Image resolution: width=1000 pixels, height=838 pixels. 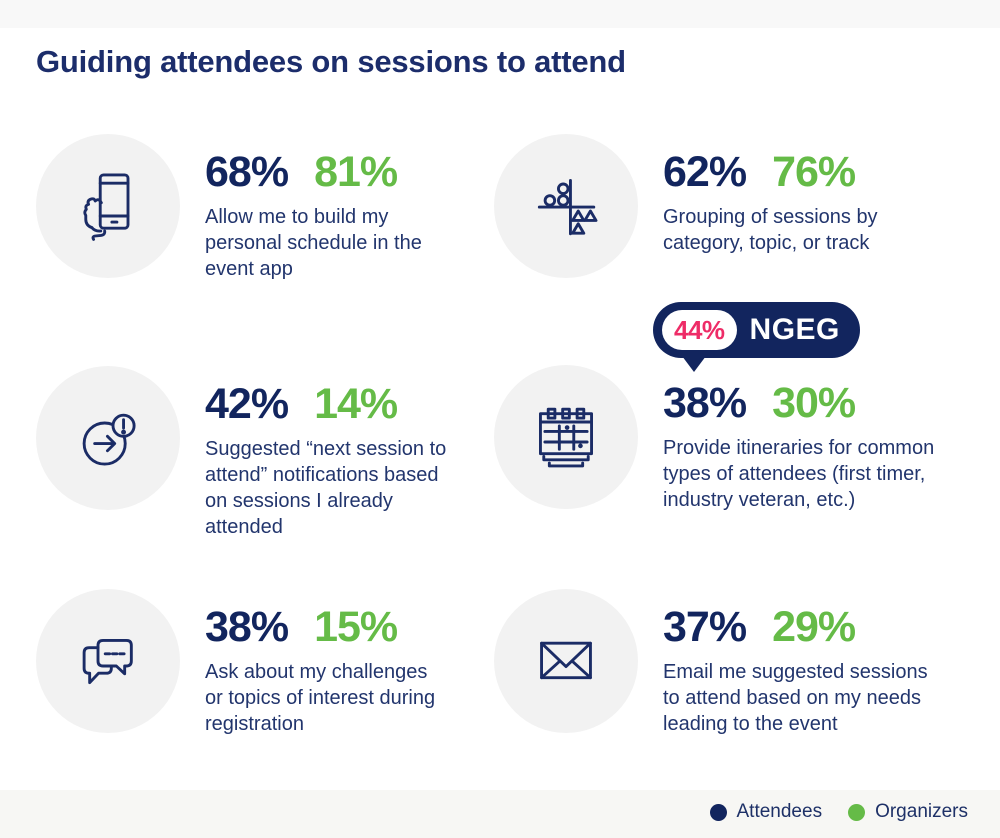 I want to click on percent-pair: 68% 81%, so click(x=370, y=172).